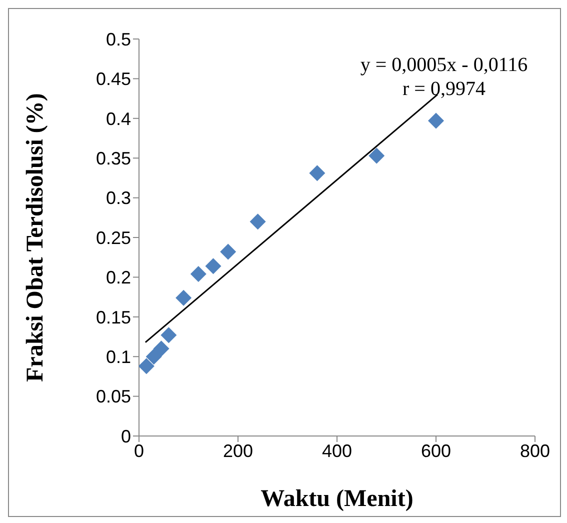 This screenshot has height=523, width=567. What do you see at coordinates (35, 237) in the screenshot?
I see `y-axis-title: Fraksi Obat Terdisolusi (%)` at bounding box center [35, 237].